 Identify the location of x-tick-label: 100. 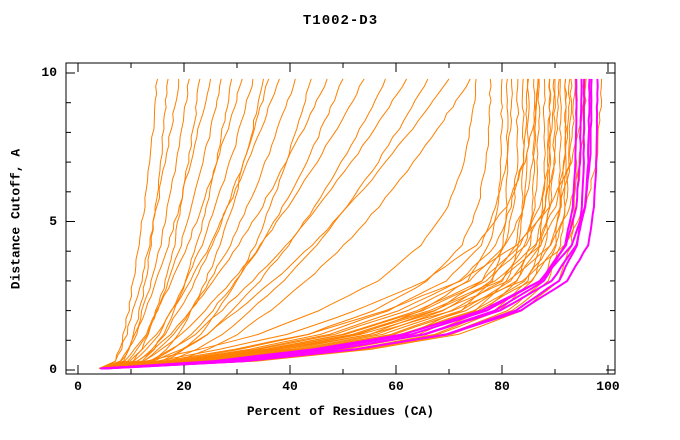
(608, 386).